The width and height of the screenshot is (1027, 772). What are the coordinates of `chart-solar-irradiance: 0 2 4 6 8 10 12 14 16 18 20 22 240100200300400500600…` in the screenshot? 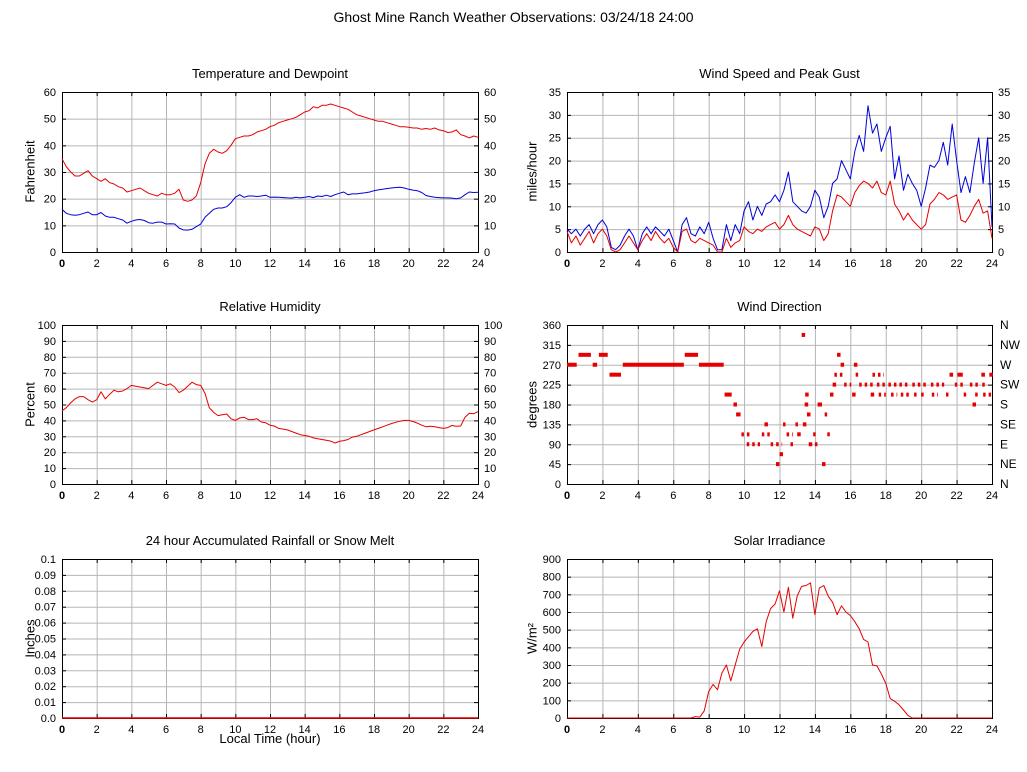 It's located at (770, 645).